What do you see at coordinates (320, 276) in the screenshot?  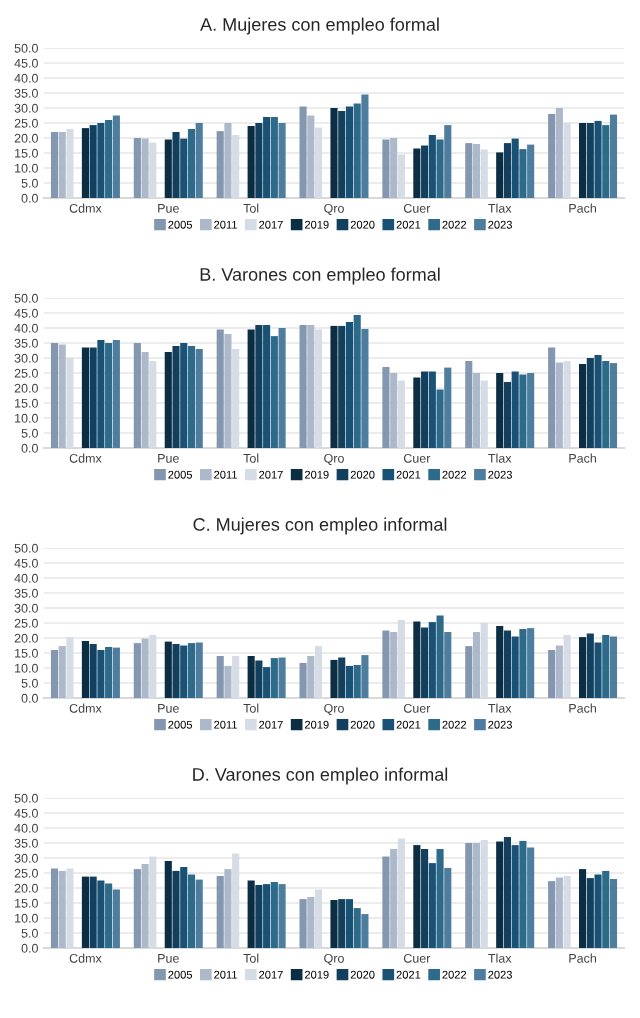 I see `chart-title: B. Varones con empleo formal` at bounding box center [320, 276].